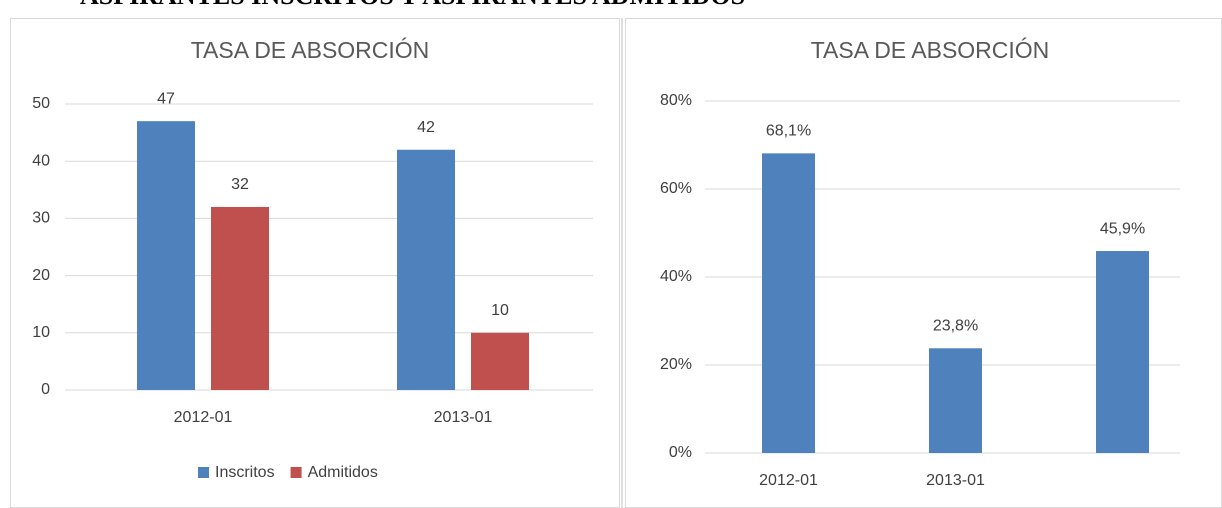 The height and width of the screenshot is (508, 1222). I want to click on data-label: 23,8%, so click(955, 325).